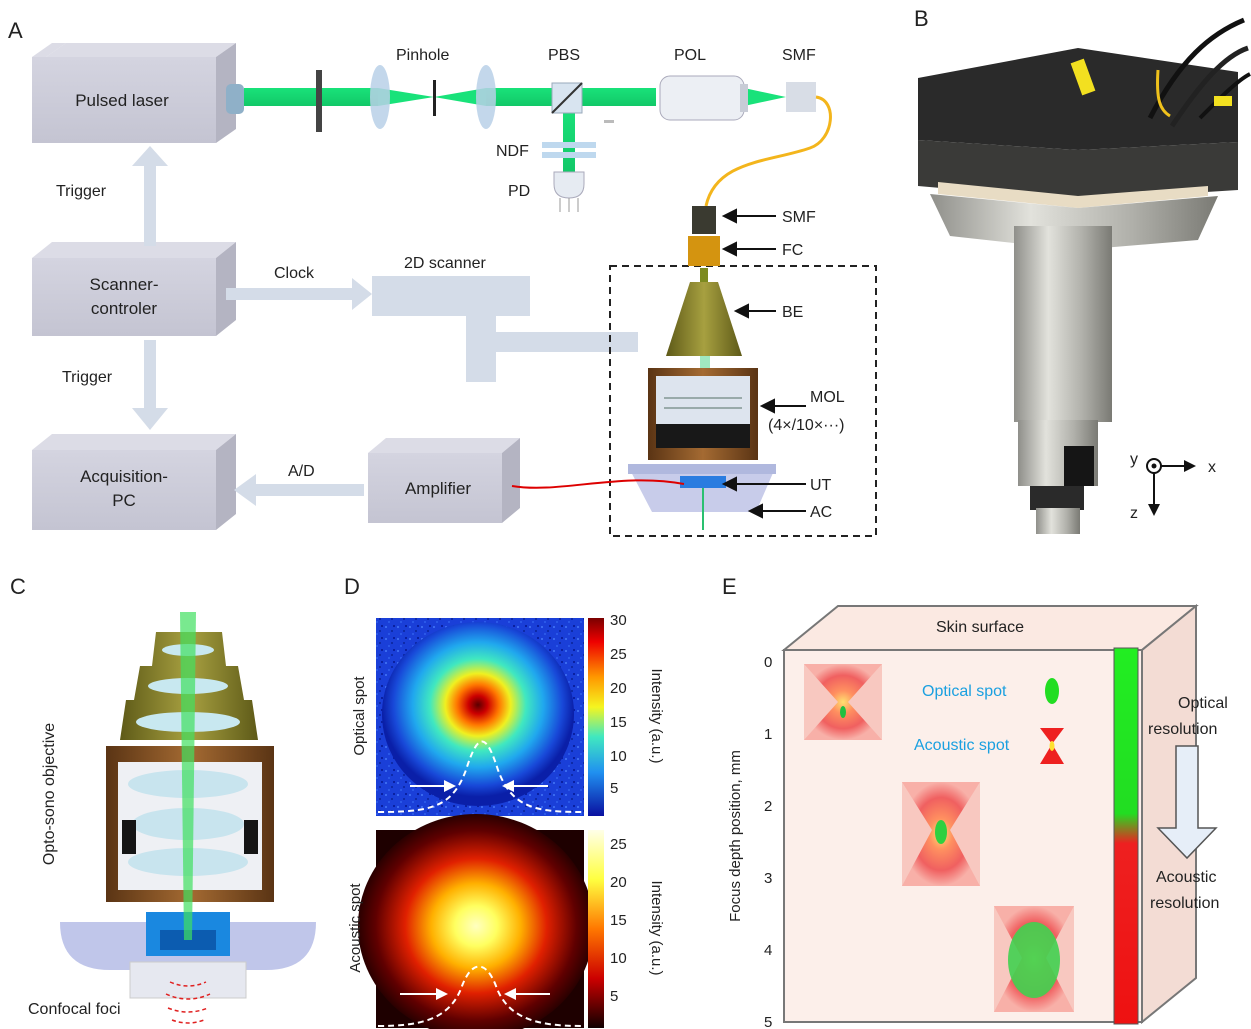 The image size is (1251, 1029). I want to click on mol-label: MOL, so click(827, 397).